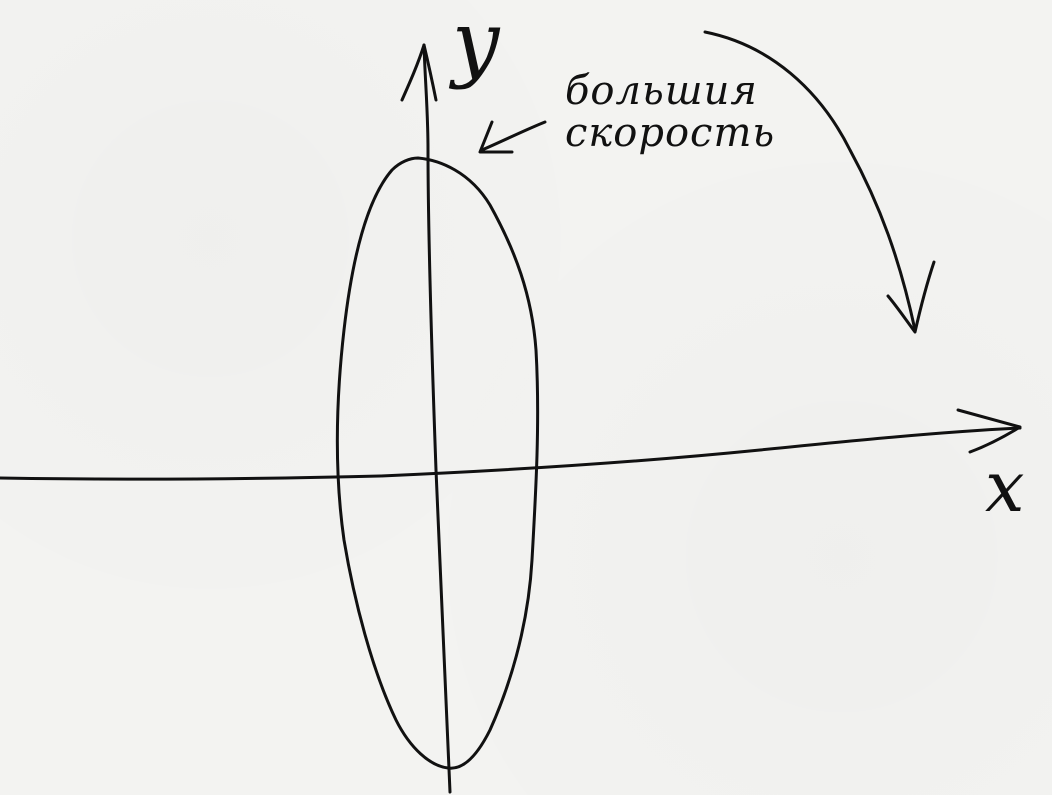 This screenshot has height=795, width=1052. What do you see at coordinates (437, 418) in the screenshot?
I see `y-axis-line` at bounding box center [437, 418].